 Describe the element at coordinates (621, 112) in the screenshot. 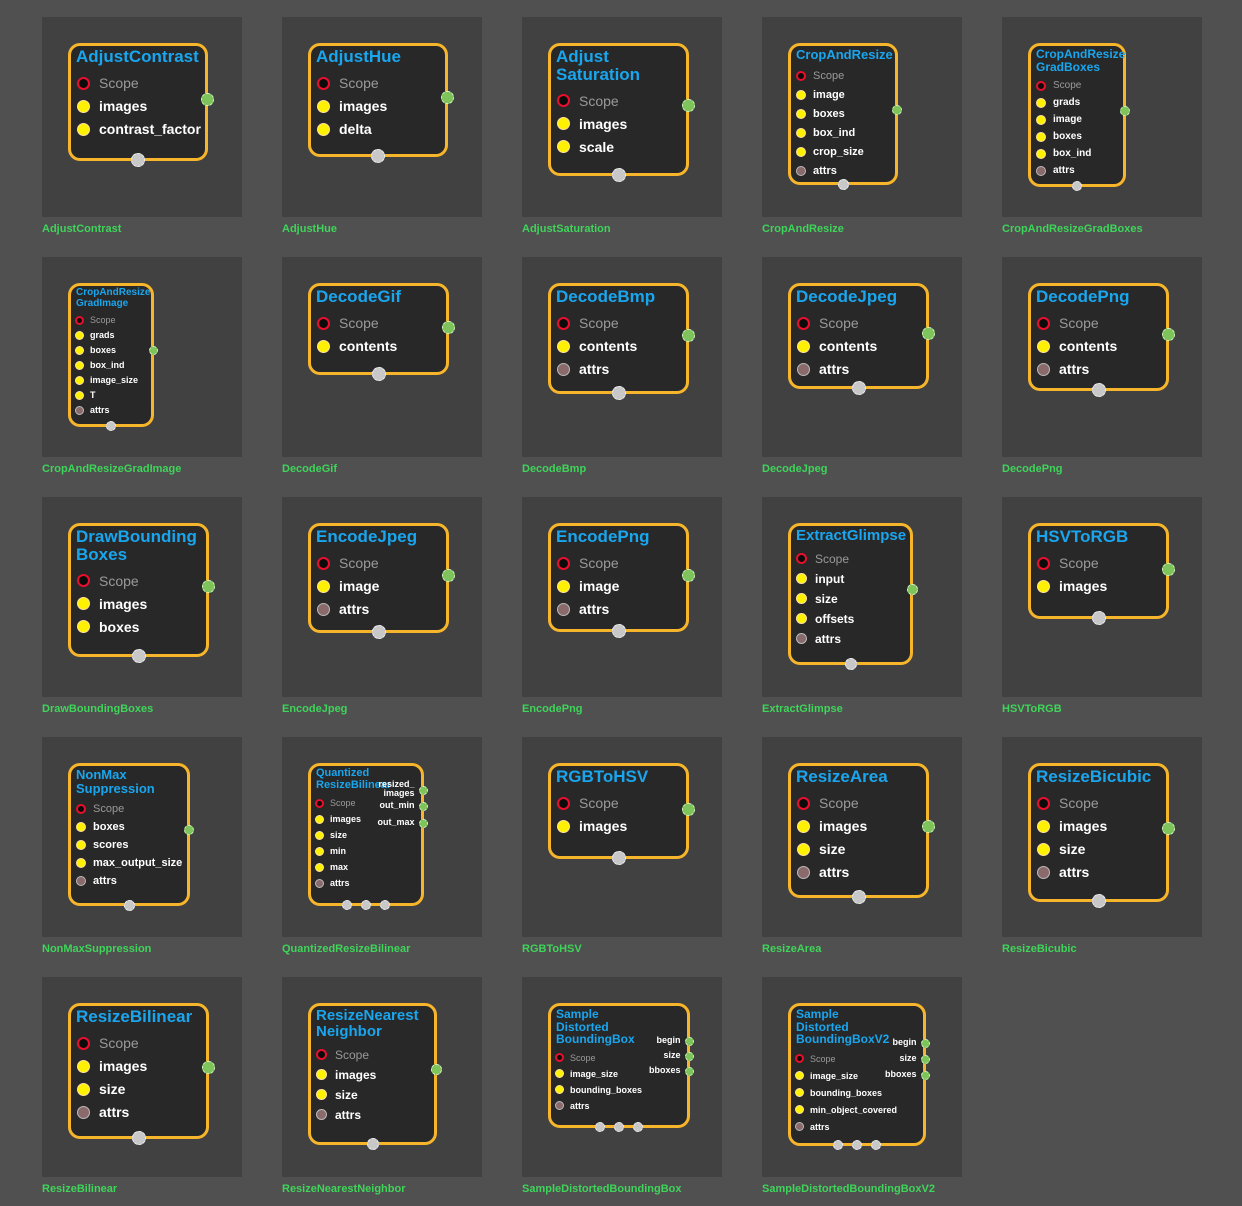

I see `graph-node: Adjust Saturation Scope images scale` at that location.